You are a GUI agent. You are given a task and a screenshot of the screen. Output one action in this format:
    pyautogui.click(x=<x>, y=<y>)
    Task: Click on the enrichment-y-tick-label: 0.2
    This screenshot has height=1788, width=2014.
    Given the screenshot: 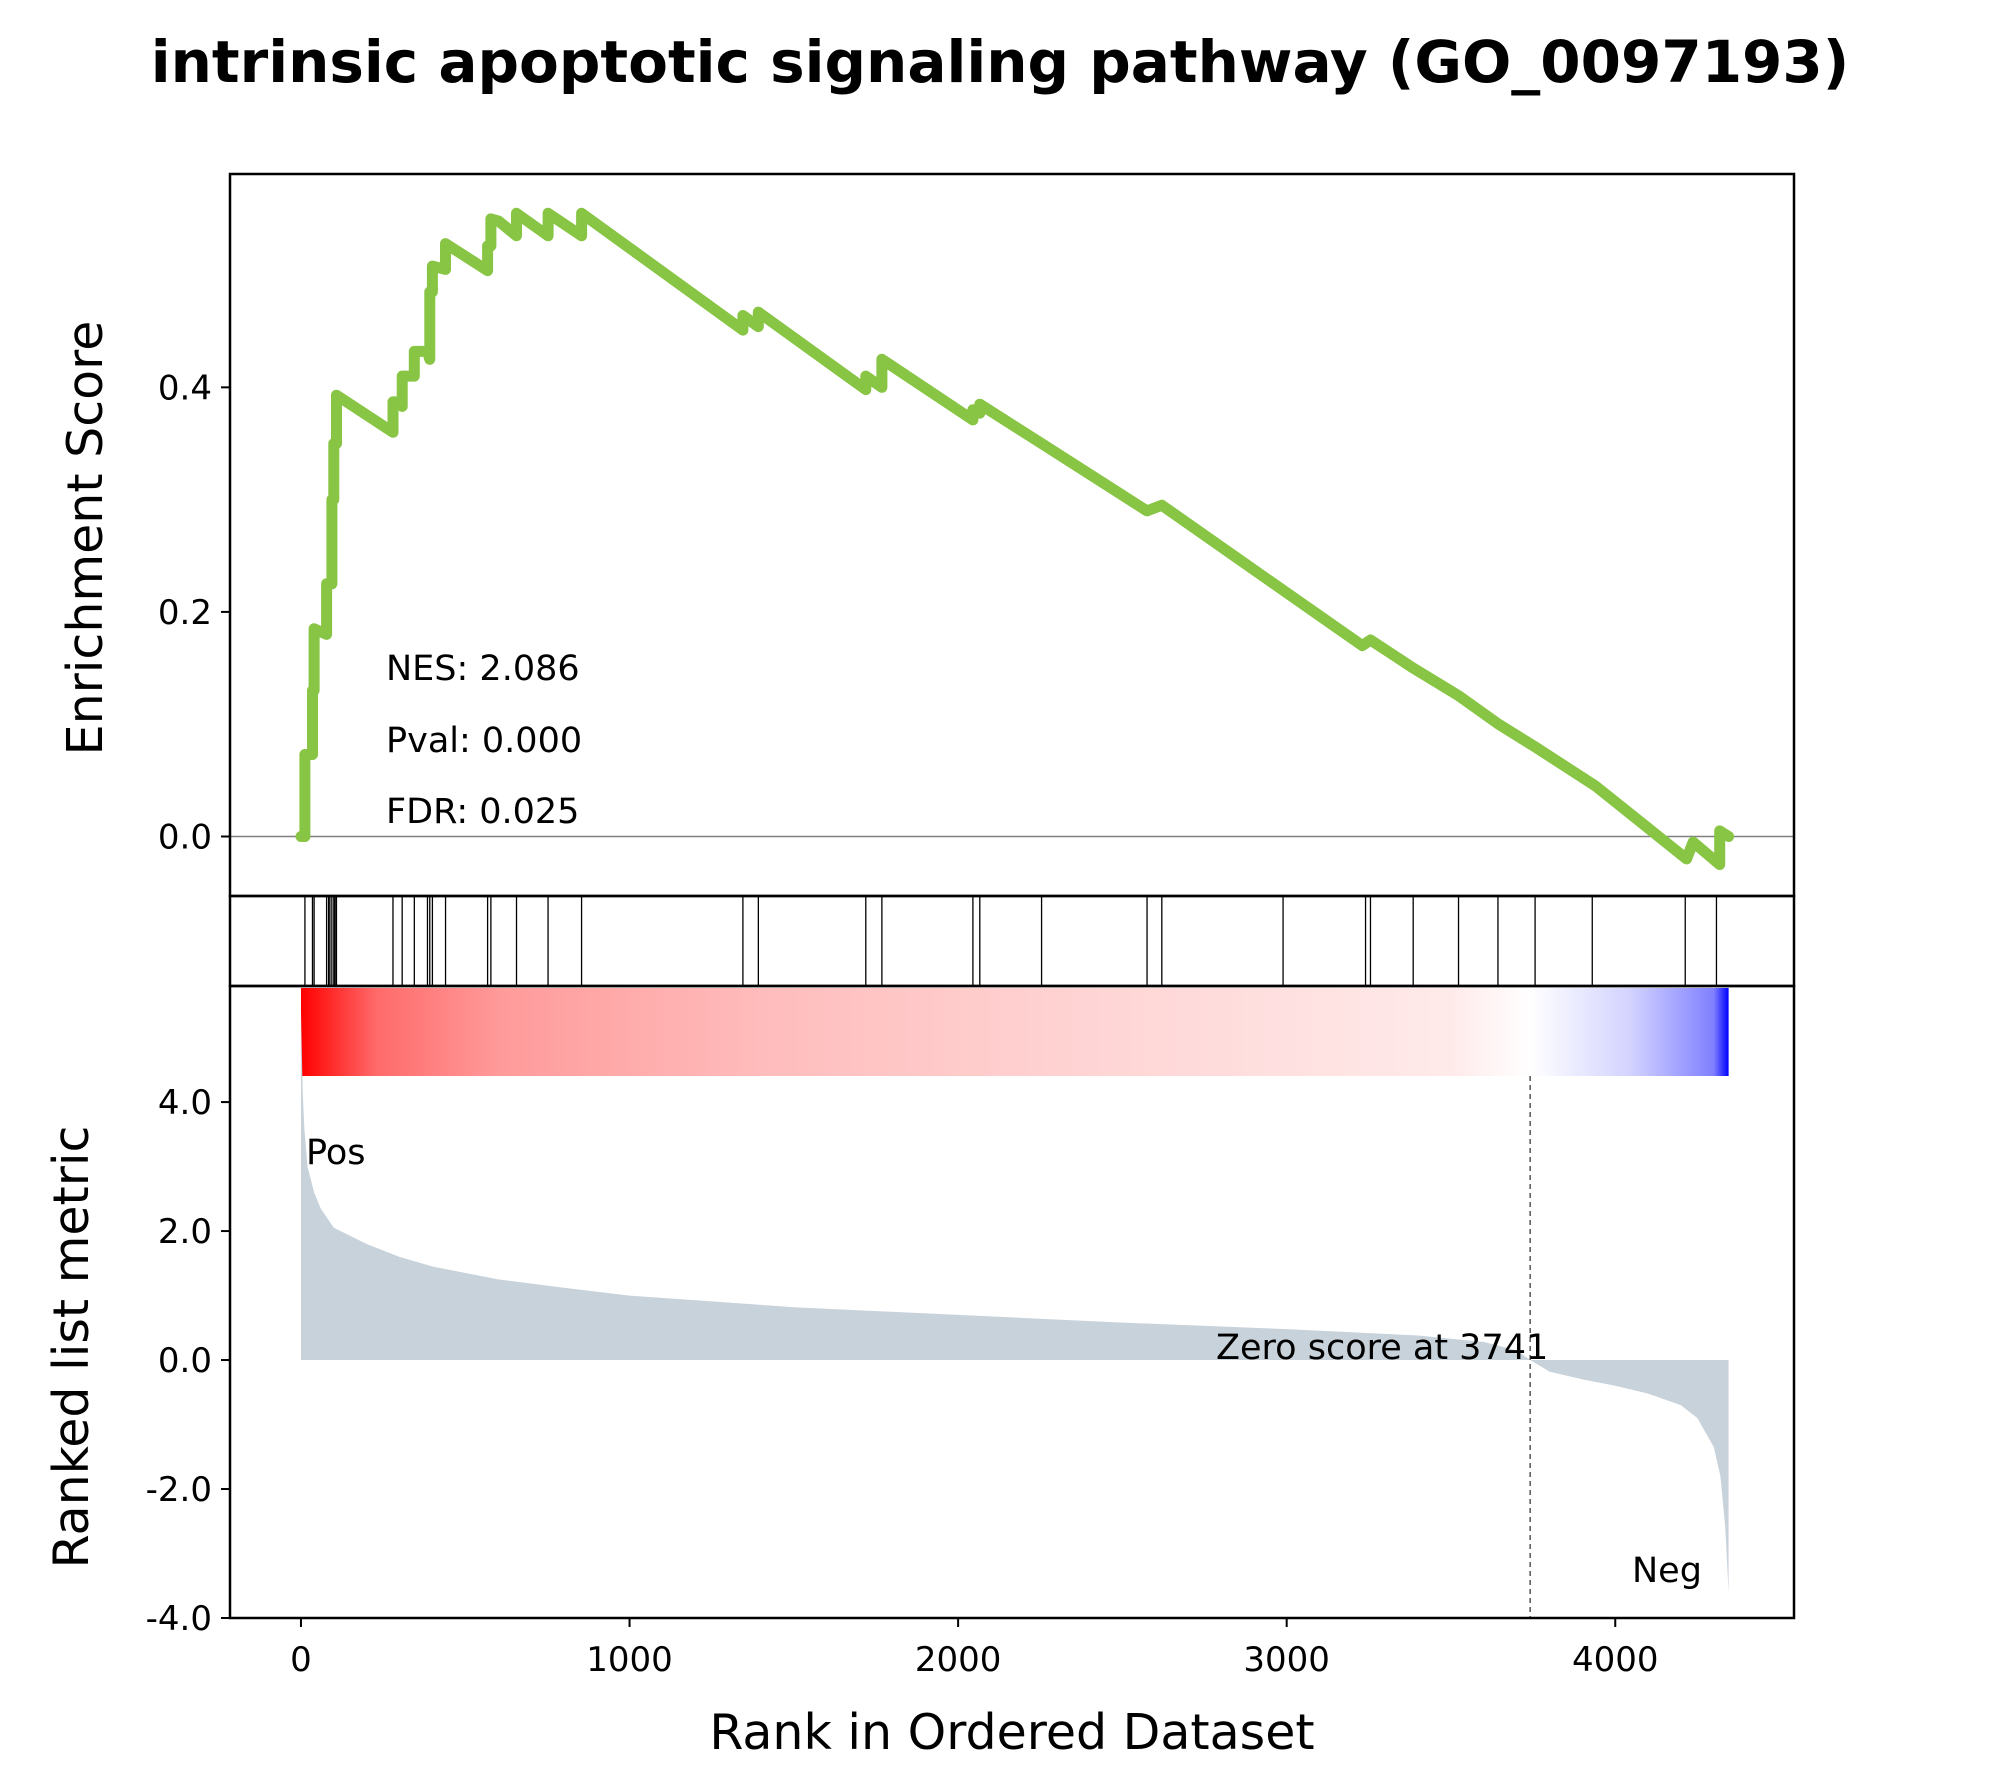 What is the action you would take?
    pyautogui.click(x=185, y=613)
    